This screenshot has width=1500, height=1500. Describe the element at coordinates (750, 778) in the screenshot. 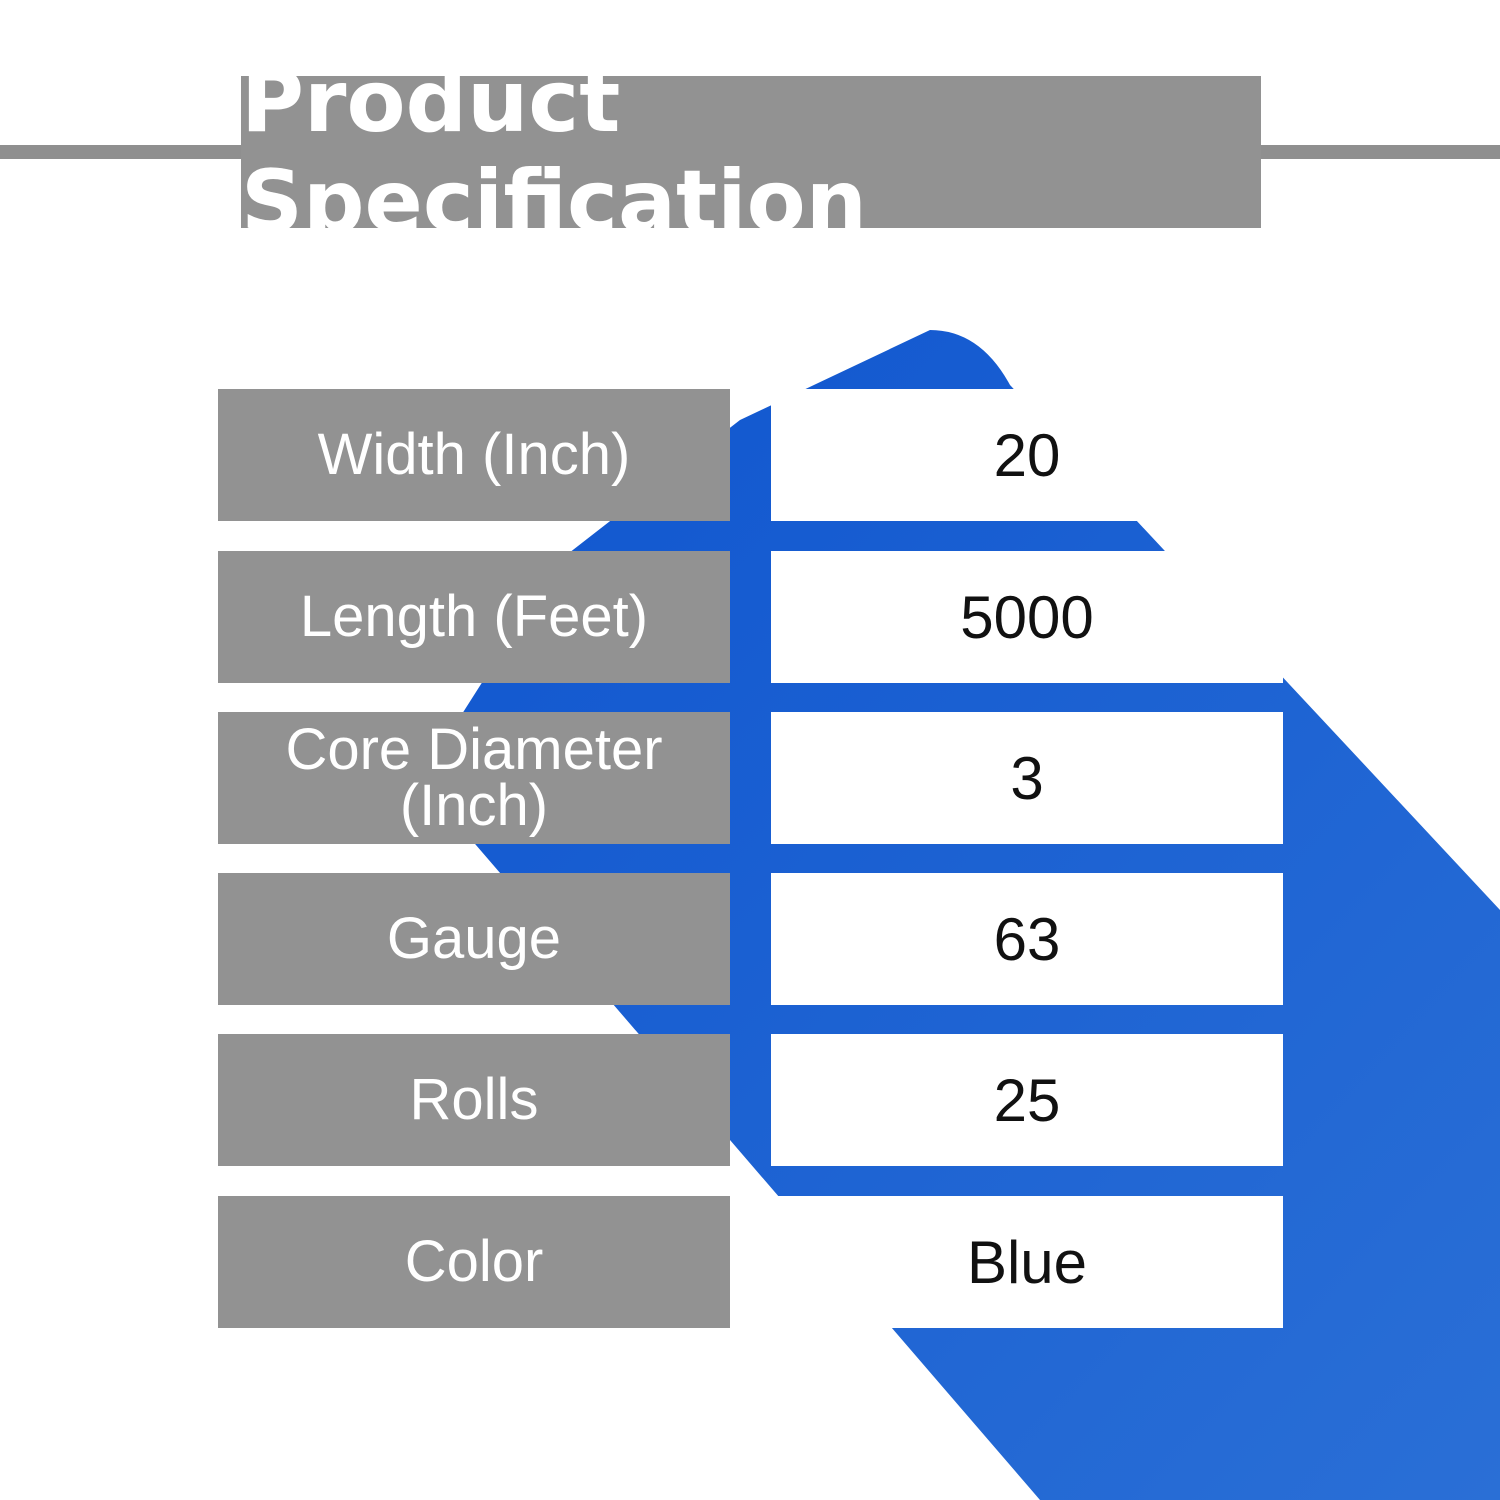

I see `spec-row-core-diameter: Core Diameter (Inch) 3` at that location.